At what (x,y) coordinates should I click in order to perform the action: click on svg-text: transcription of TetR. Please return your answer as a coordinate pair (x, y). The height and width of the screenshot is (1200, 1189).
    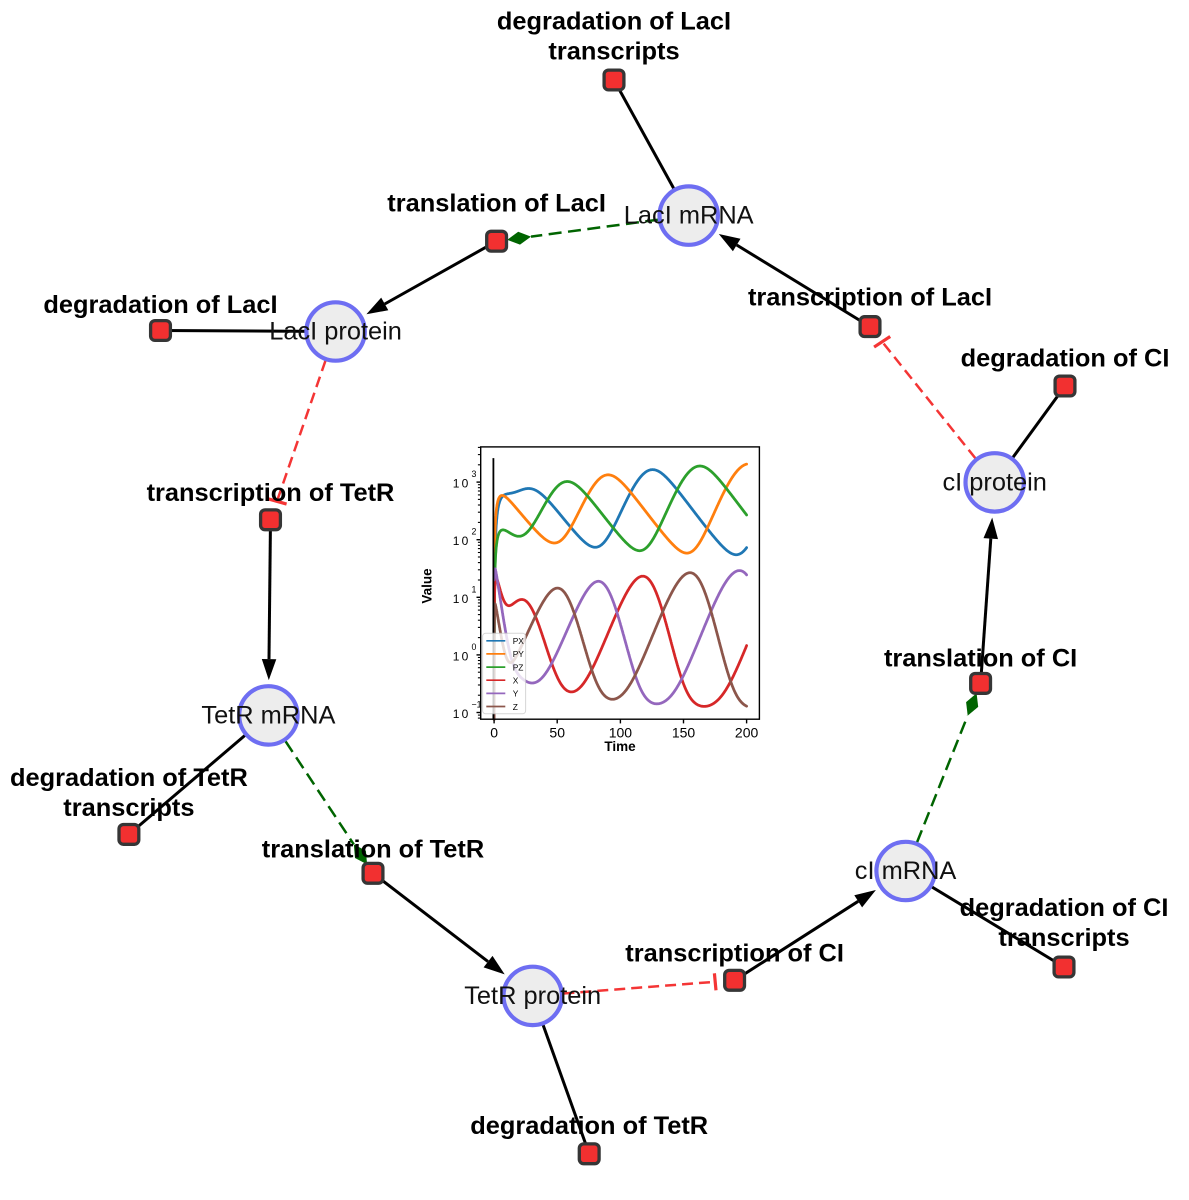
    Looking at the image, I should click on (271, 493).